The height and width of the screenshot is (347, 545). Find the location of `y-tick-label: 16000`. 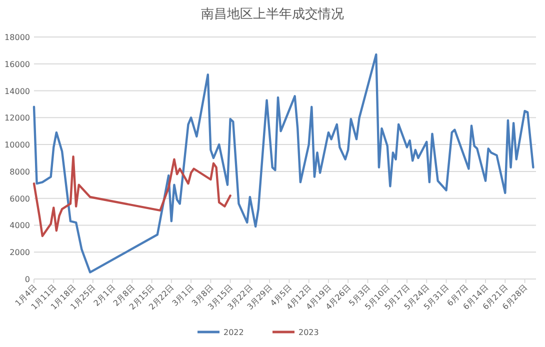

y-tick-label: 16000 is located at coordinates (17, 64).